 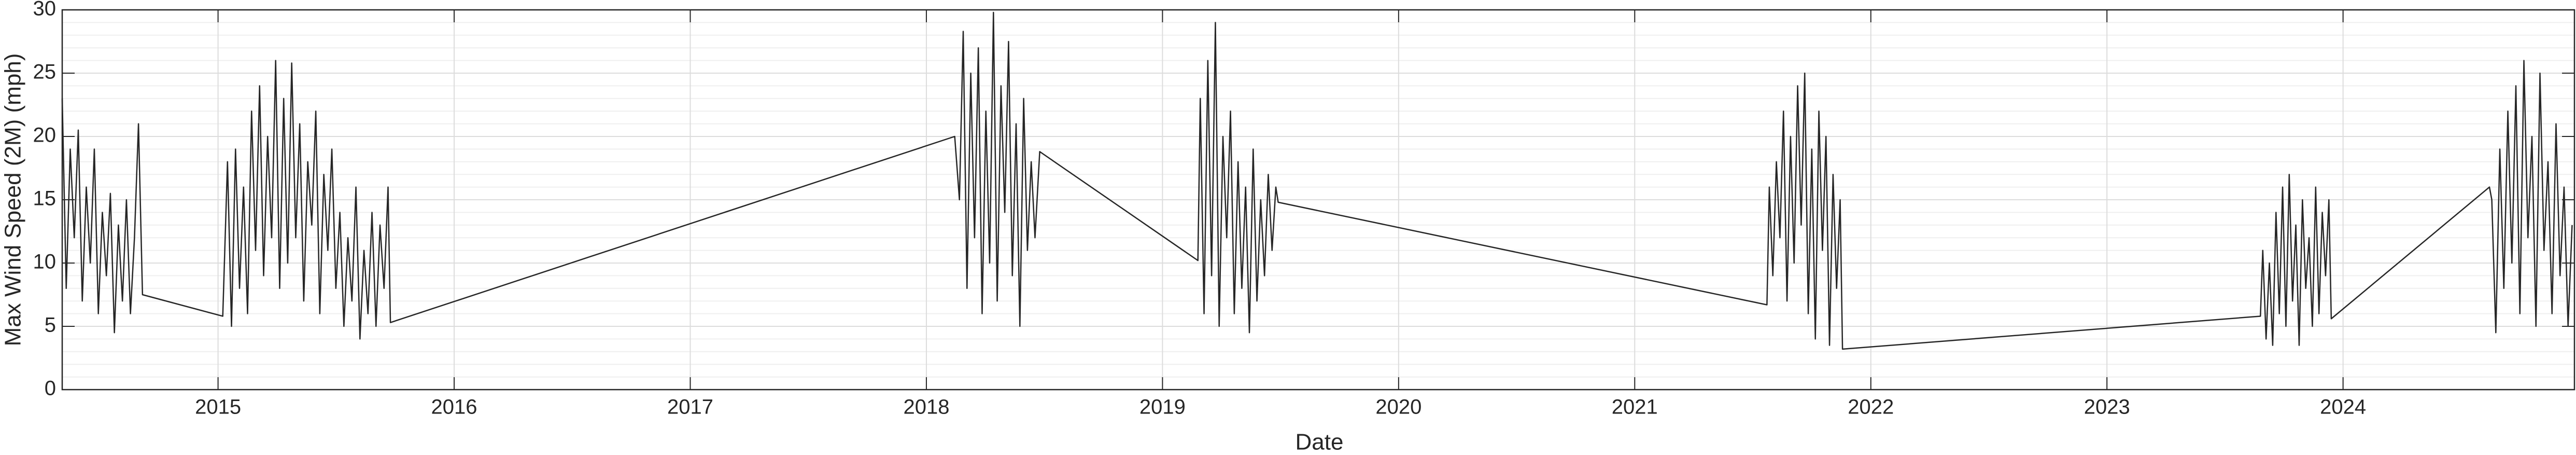 What do you see at coordinates (13, 200) in the screenshot?
I see `y-axis-label: Max Wind Speed (2M) (mph)` at bounding box center [13, 200].